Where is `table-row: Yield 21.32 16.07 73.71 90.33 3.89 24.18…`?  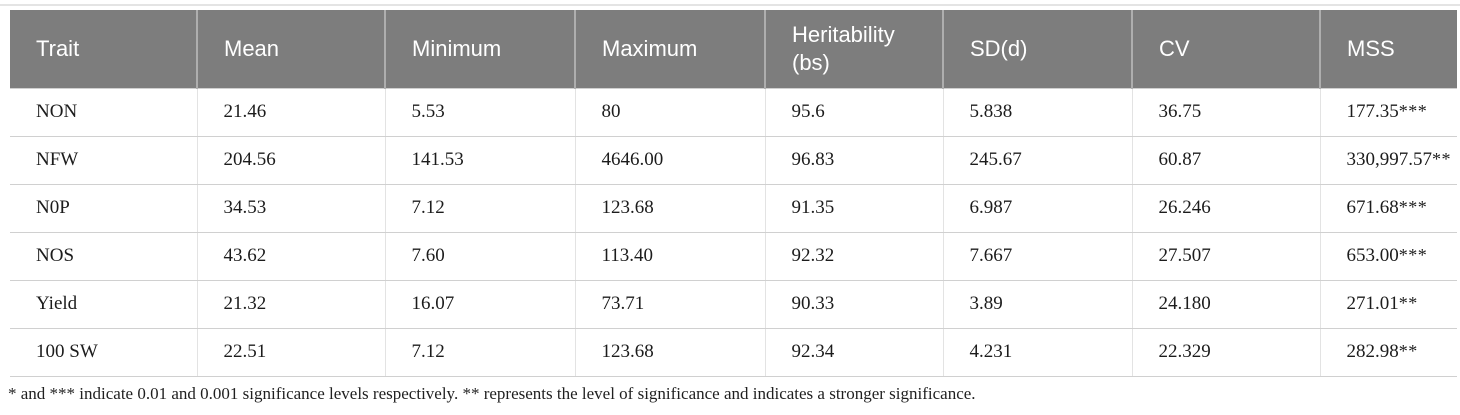 table-row: Yield 21.32 16.07 73.71 90.33 3.89 24.18… is located at coordinates (733, 304).